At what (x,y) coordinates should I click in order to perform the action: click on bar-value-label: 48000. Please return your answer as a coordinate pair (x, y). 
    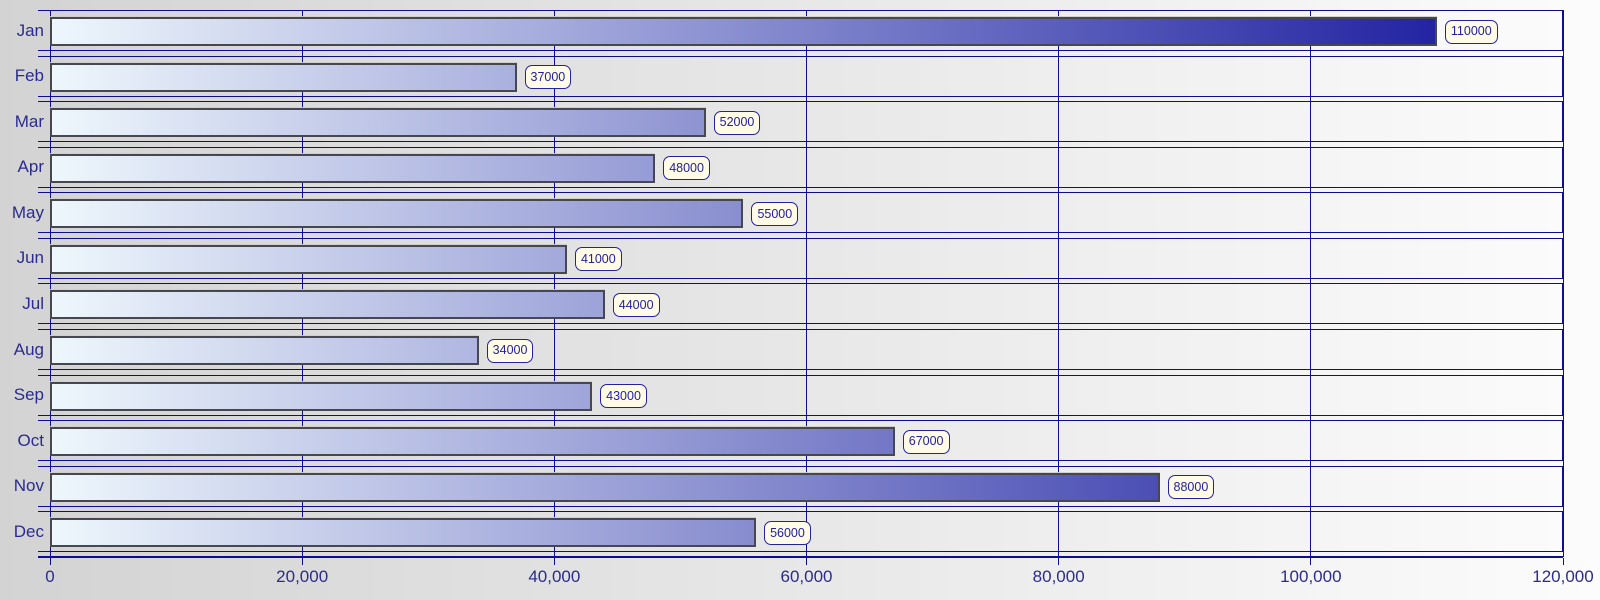
    Looking at the image, I should click on (686, 168).